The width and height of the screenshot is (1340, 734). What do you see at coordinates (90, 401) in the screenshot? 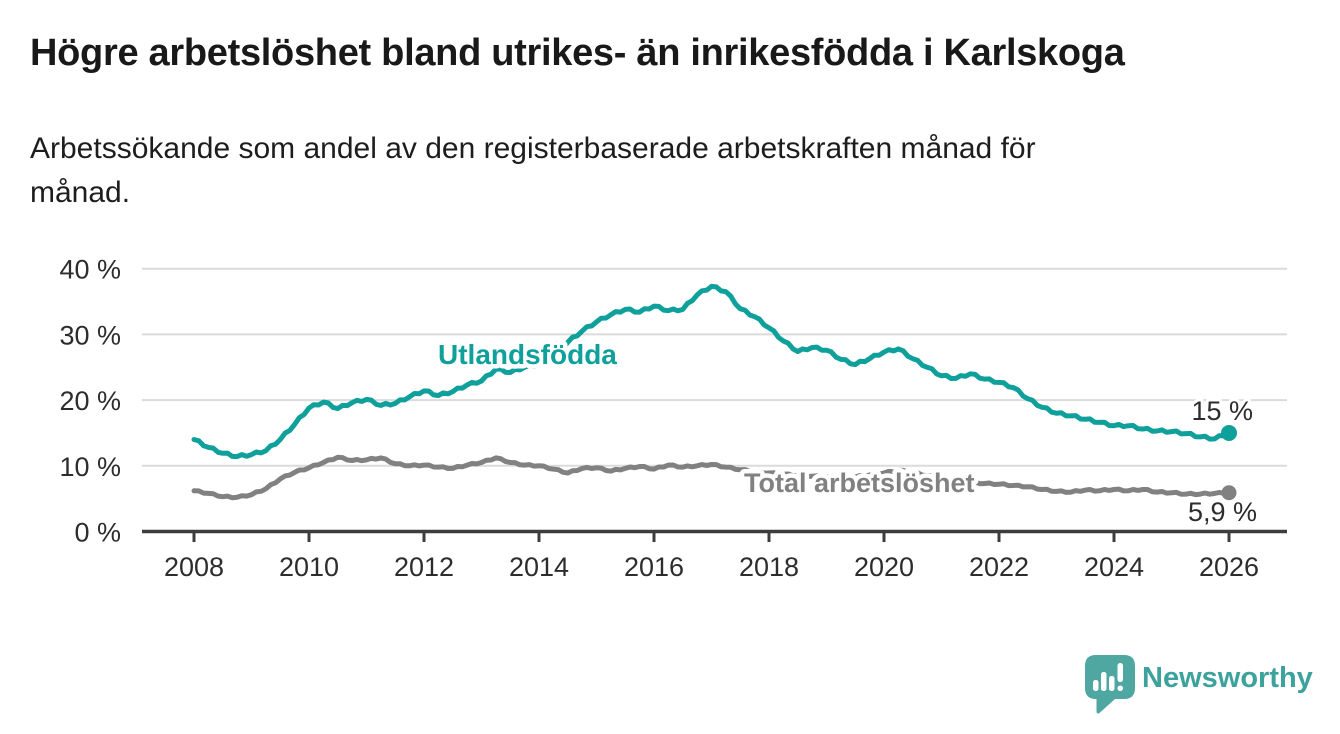
I see `y-tick-label: 20 %` at bounding box center [90, 401].